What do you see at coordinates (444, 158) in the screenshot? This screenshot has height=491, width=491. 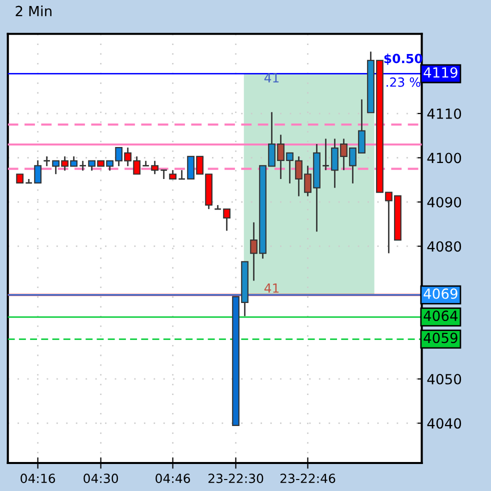 I see `y-tick-label: 4100` at bounding box center [444, 158].